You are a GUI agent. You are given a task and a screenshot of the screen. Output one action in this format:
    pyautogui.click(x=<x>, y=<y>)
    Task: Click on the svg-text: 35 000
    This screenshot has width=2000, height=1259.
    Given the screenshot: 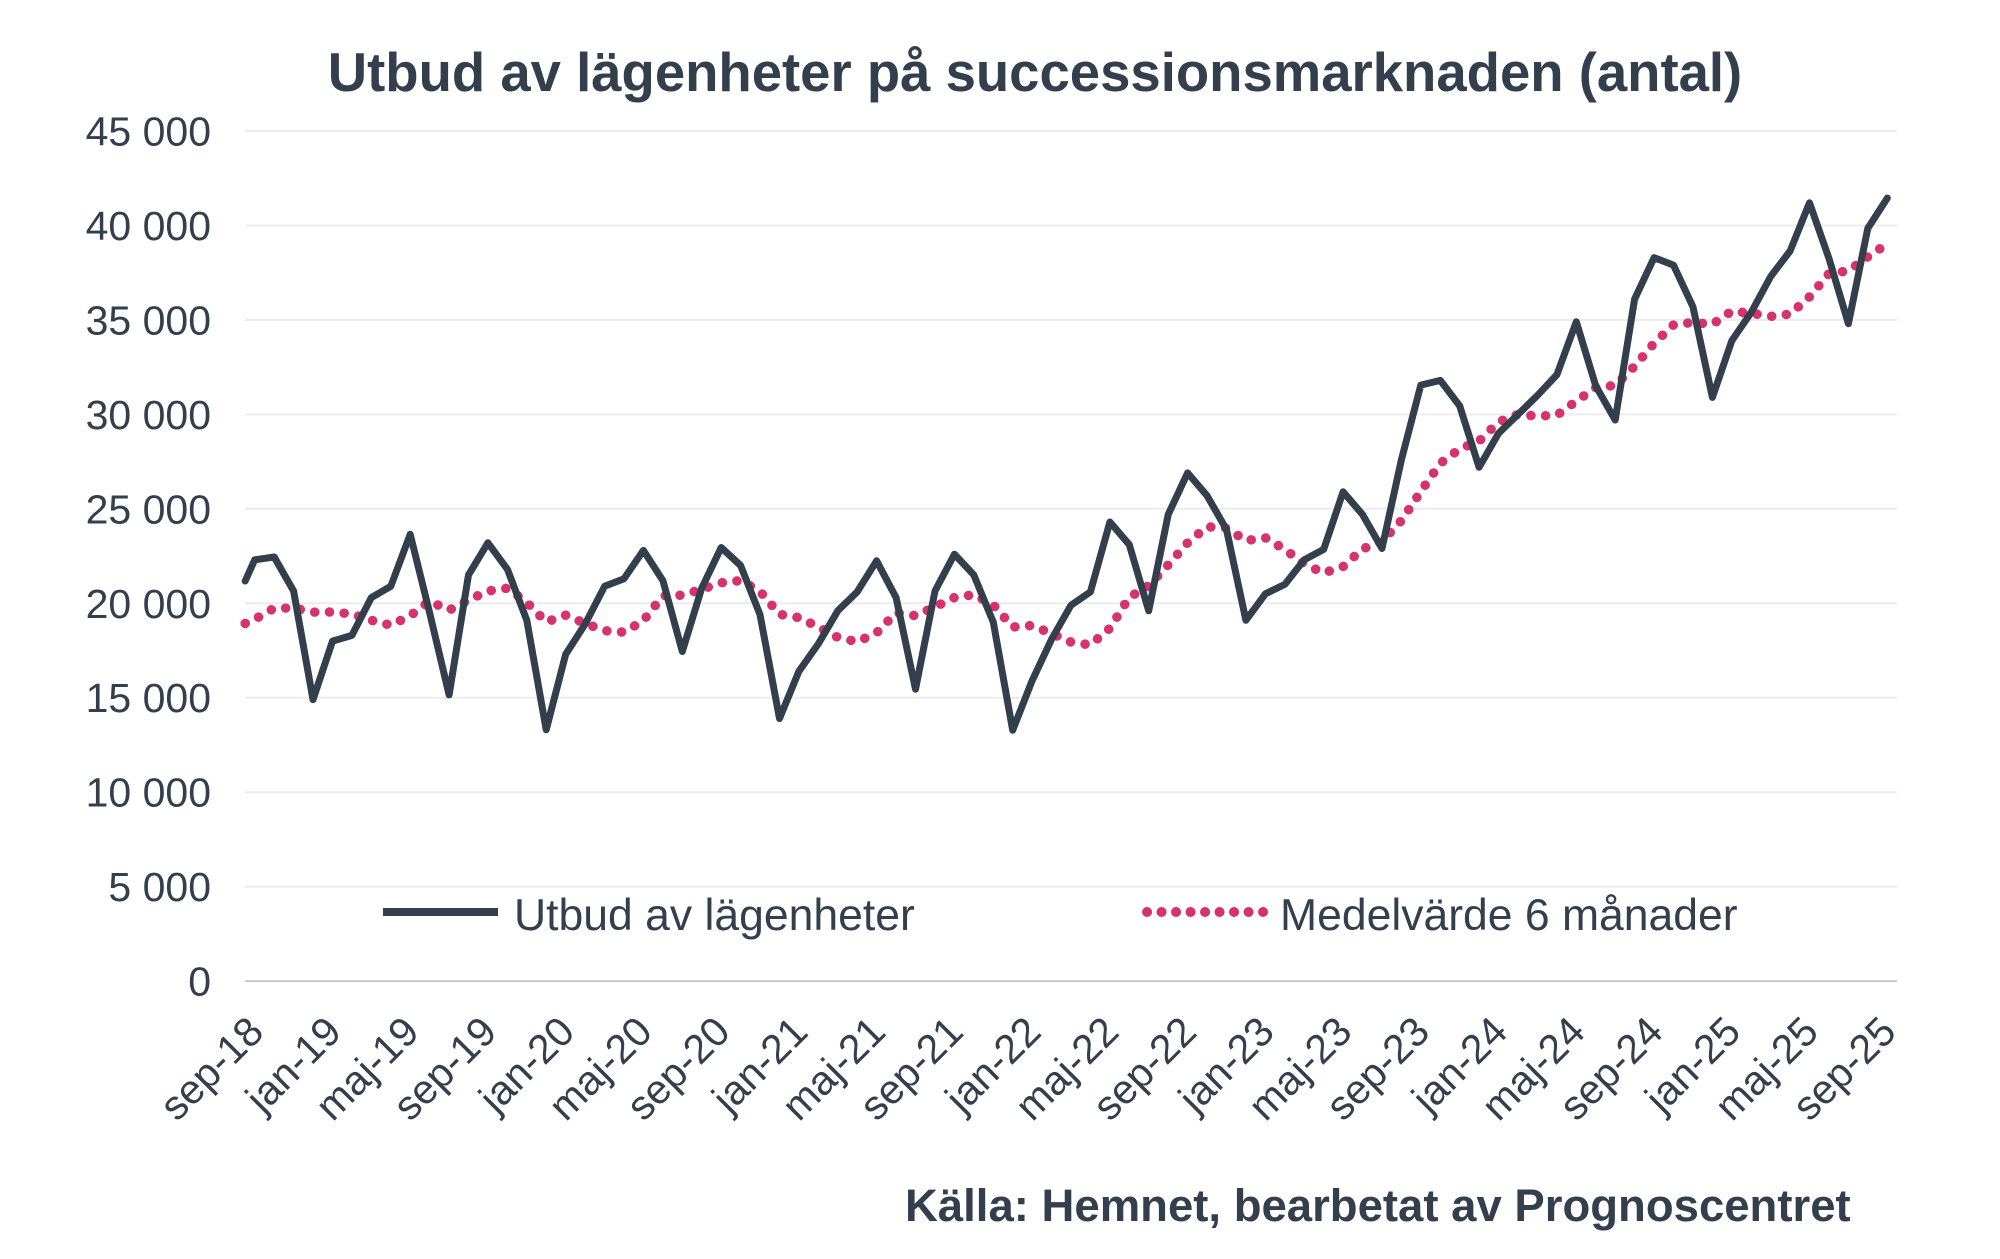 What is the action you would take?
    pyautogui.click(x=148, y=320)
    